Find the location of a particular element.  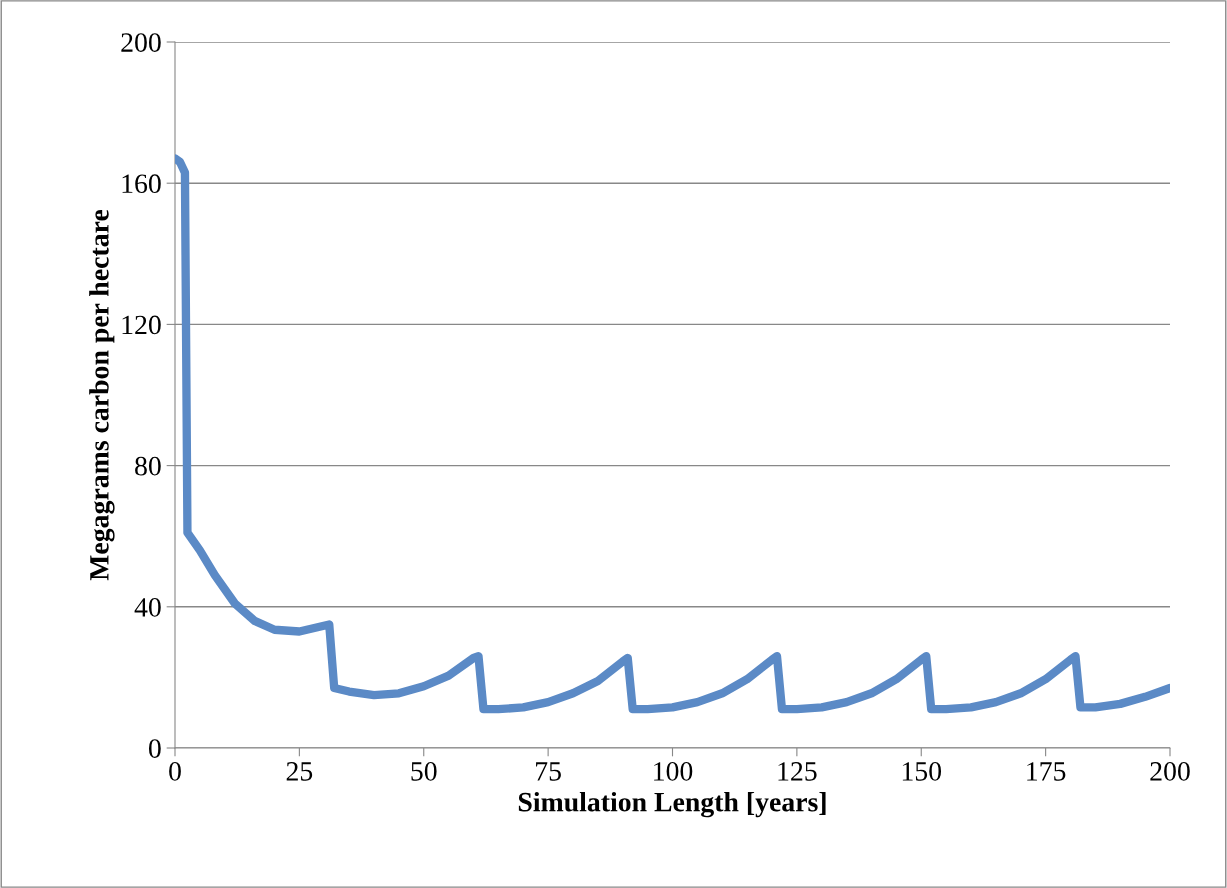

x-tick-label: 25 is located at coordinates (299, 771).